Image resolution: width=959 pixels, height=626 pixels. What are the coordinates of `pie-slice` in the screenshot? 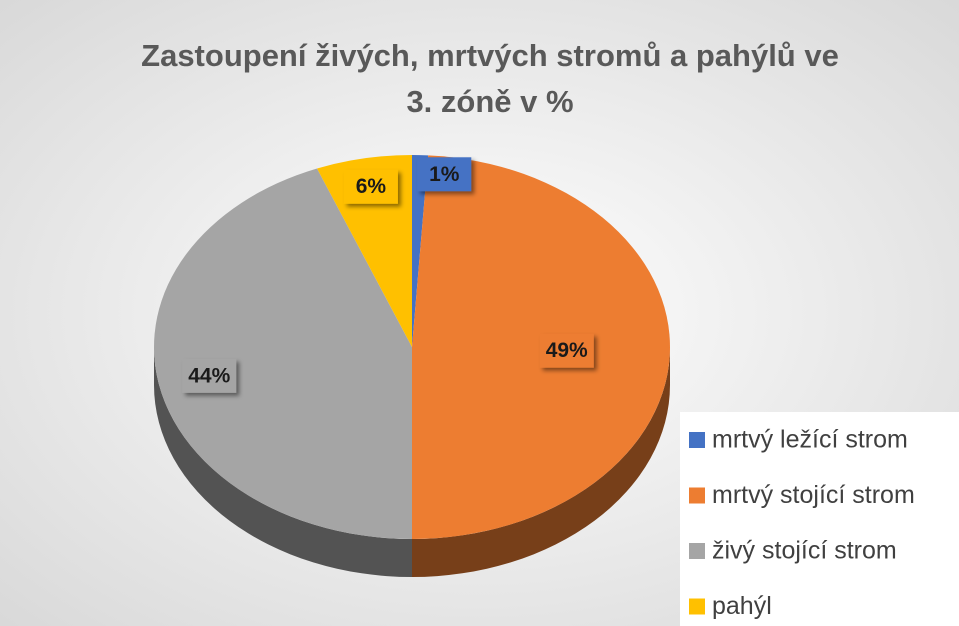 It's located at (420, 251).